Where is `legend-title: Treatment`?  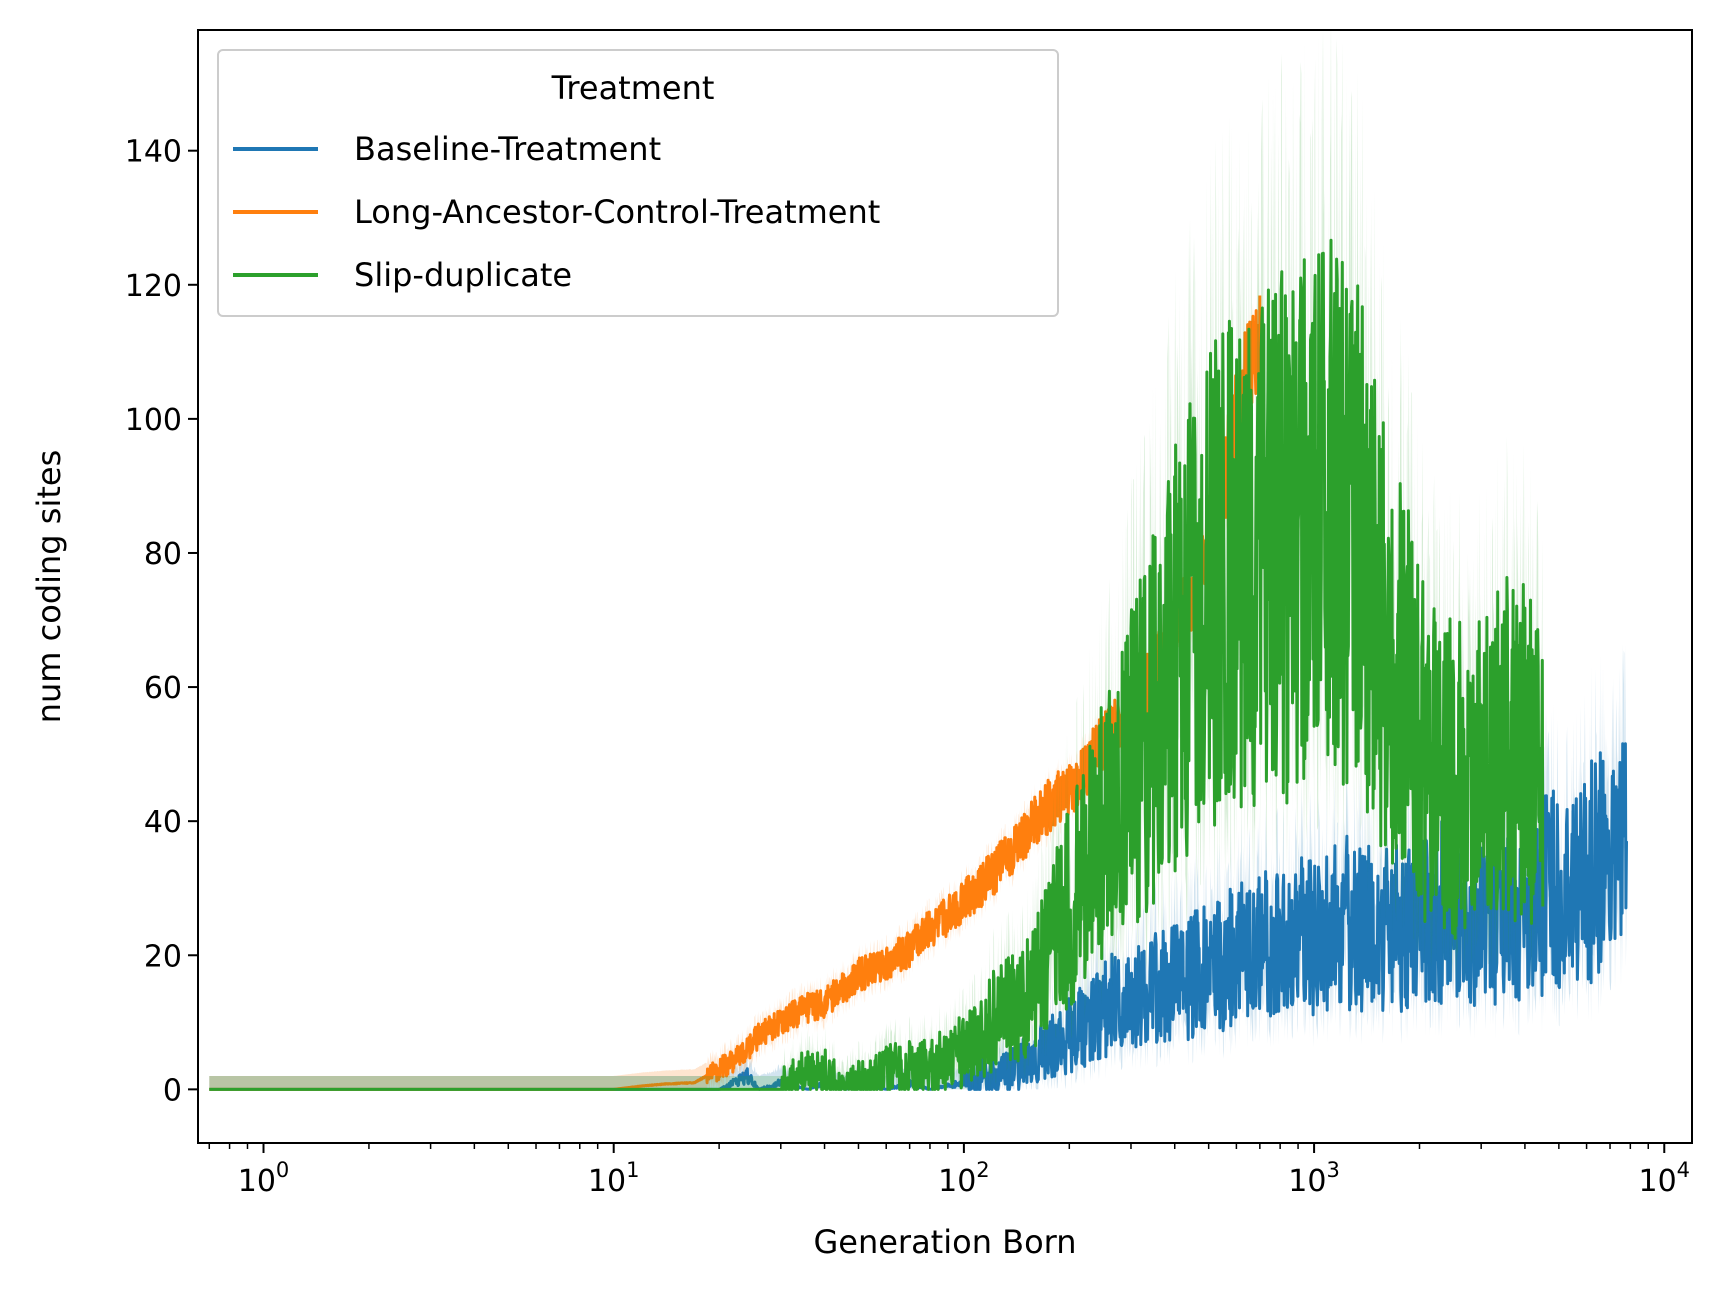
legend-title: Treatment is located at coordinates (633, 88).